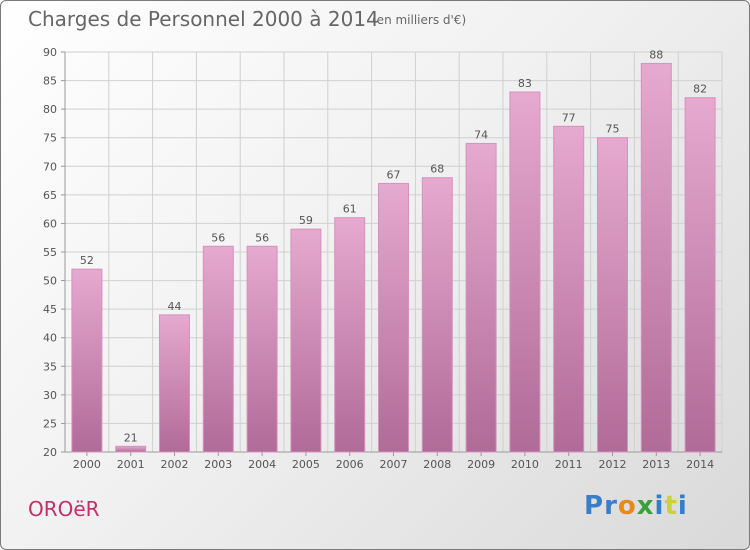  Describe the element at coordinates (50, 138) in the screenshot. I see `y-tick-label: 75` at that location.